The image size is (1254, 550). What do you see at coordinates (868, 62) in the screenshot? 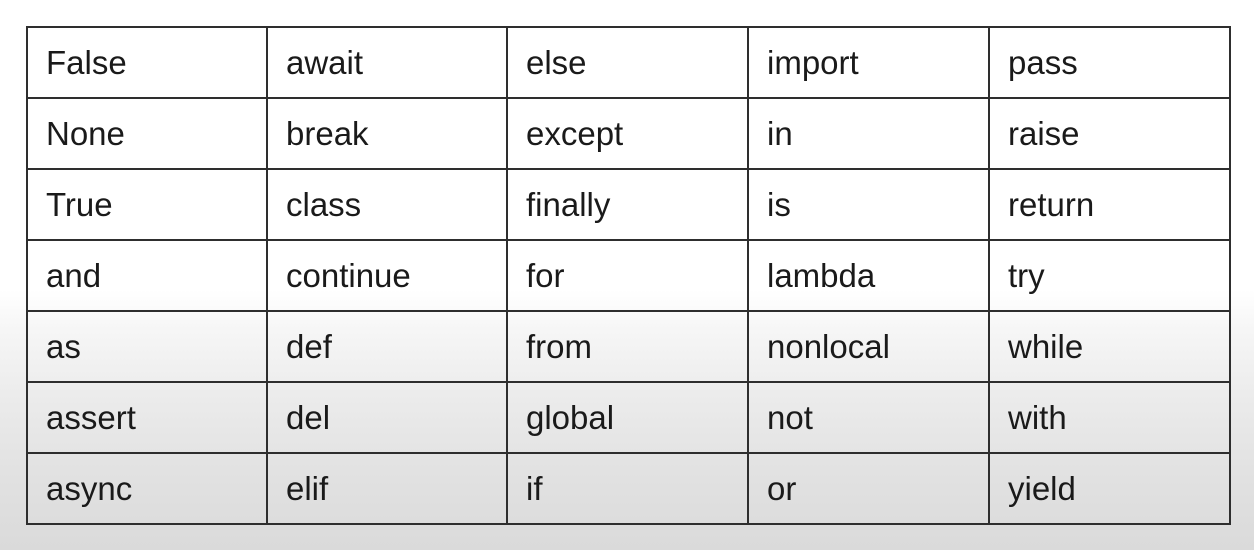
I see `keyword-cell: import` at bounding box center [868, 62].